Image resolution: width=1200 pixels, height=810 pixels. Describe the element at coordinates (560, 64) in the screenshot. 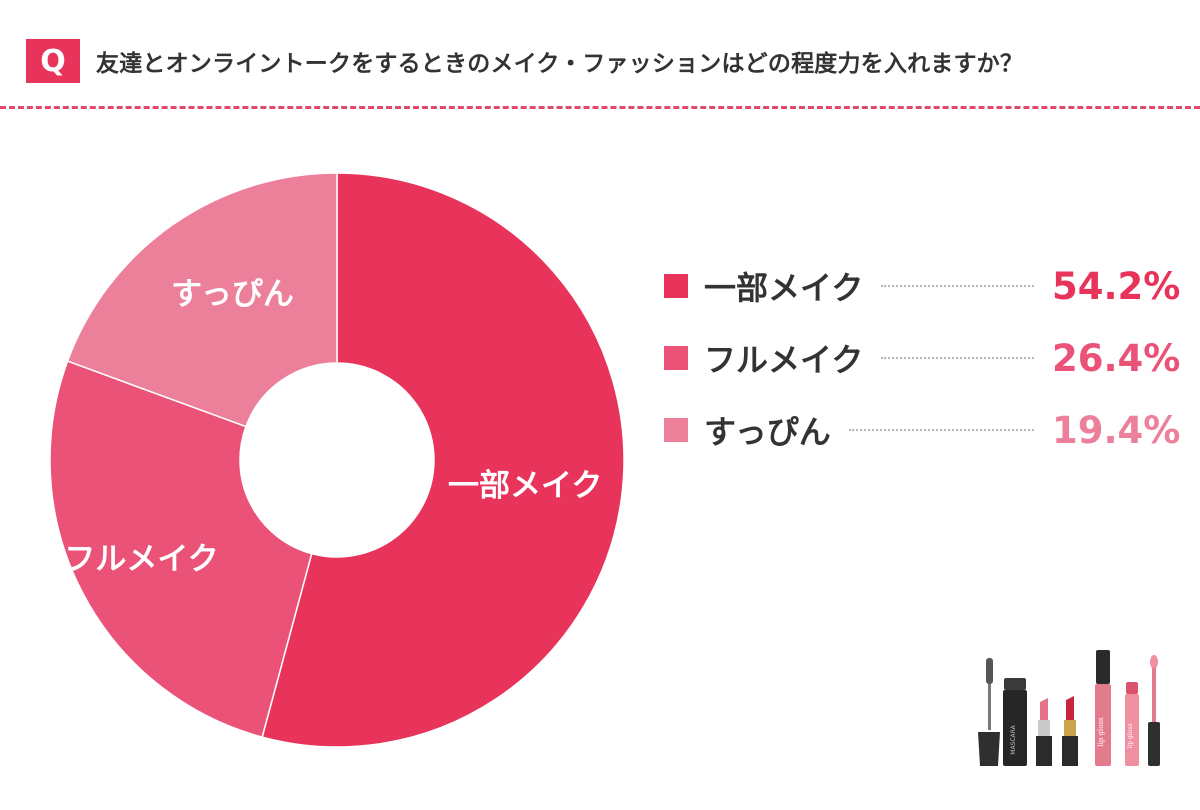

I see `question-text: 友達とオンライントークをするときのメイク・ファッションはどの程度力を入れますか？` at that location.